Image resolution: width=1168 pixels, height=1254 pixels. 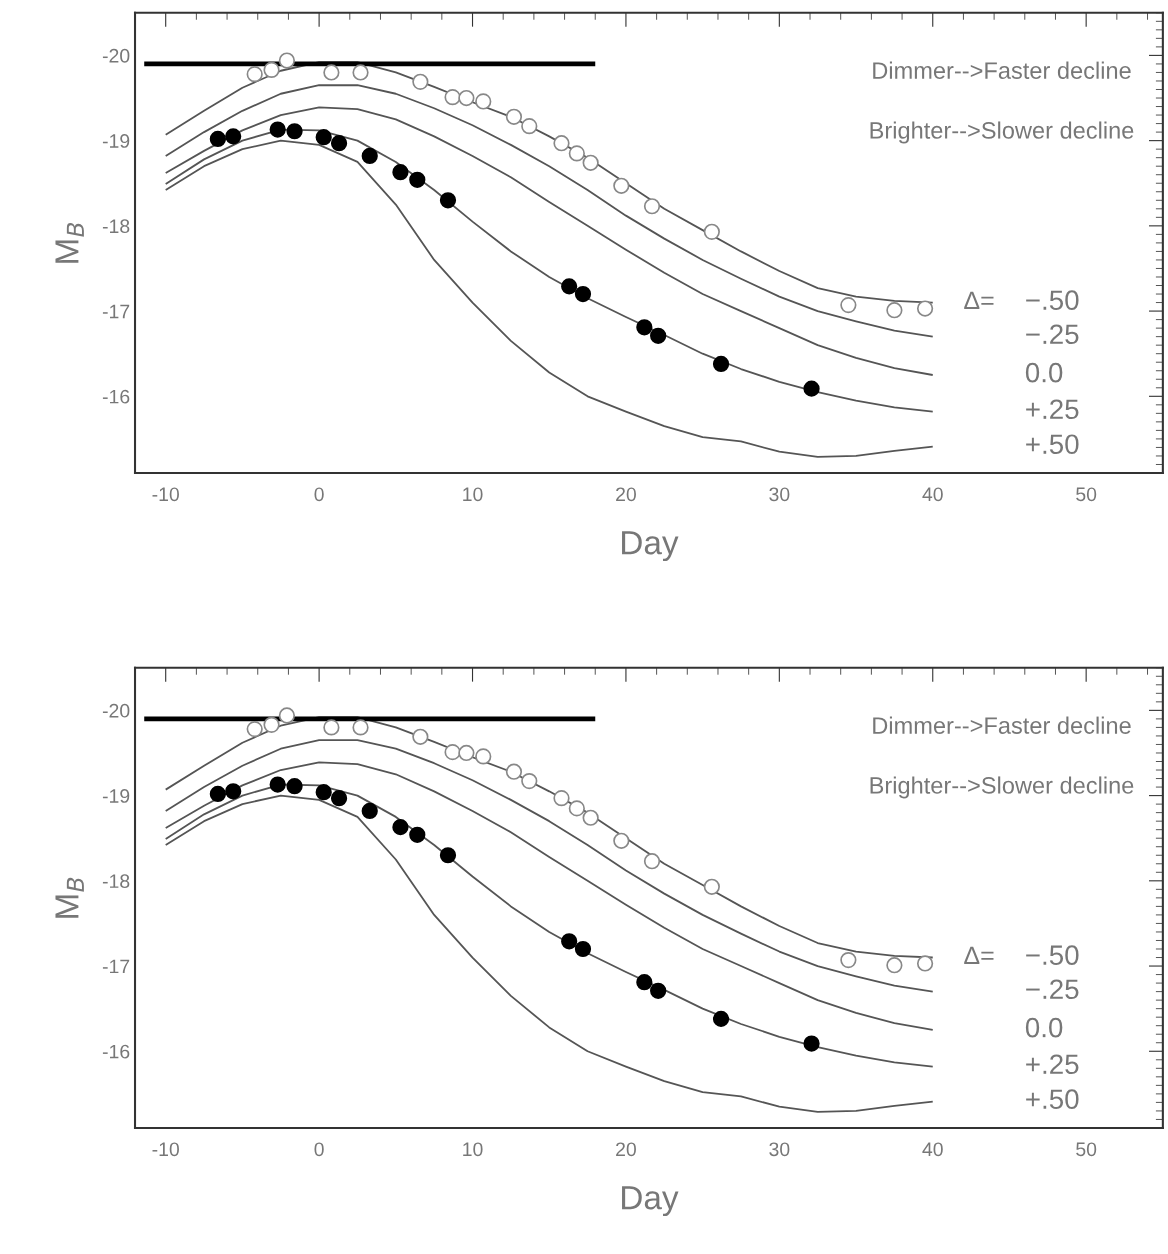 I want to click on x-tick-label: 0, so click(x=319, y=1149).